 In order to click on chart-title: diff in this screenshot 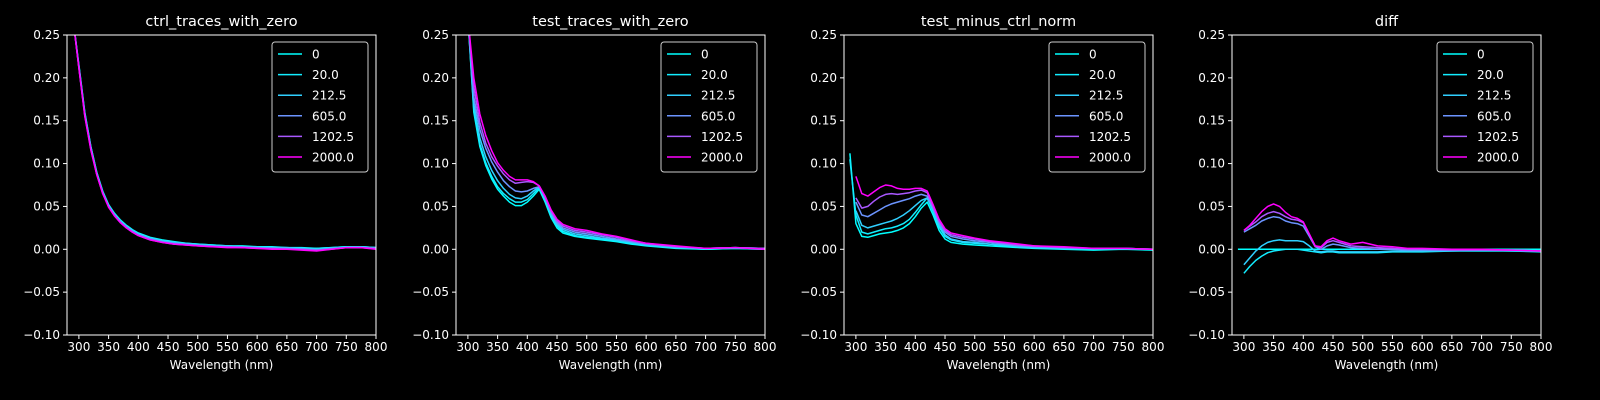, I will do `click(1387, 22)`.